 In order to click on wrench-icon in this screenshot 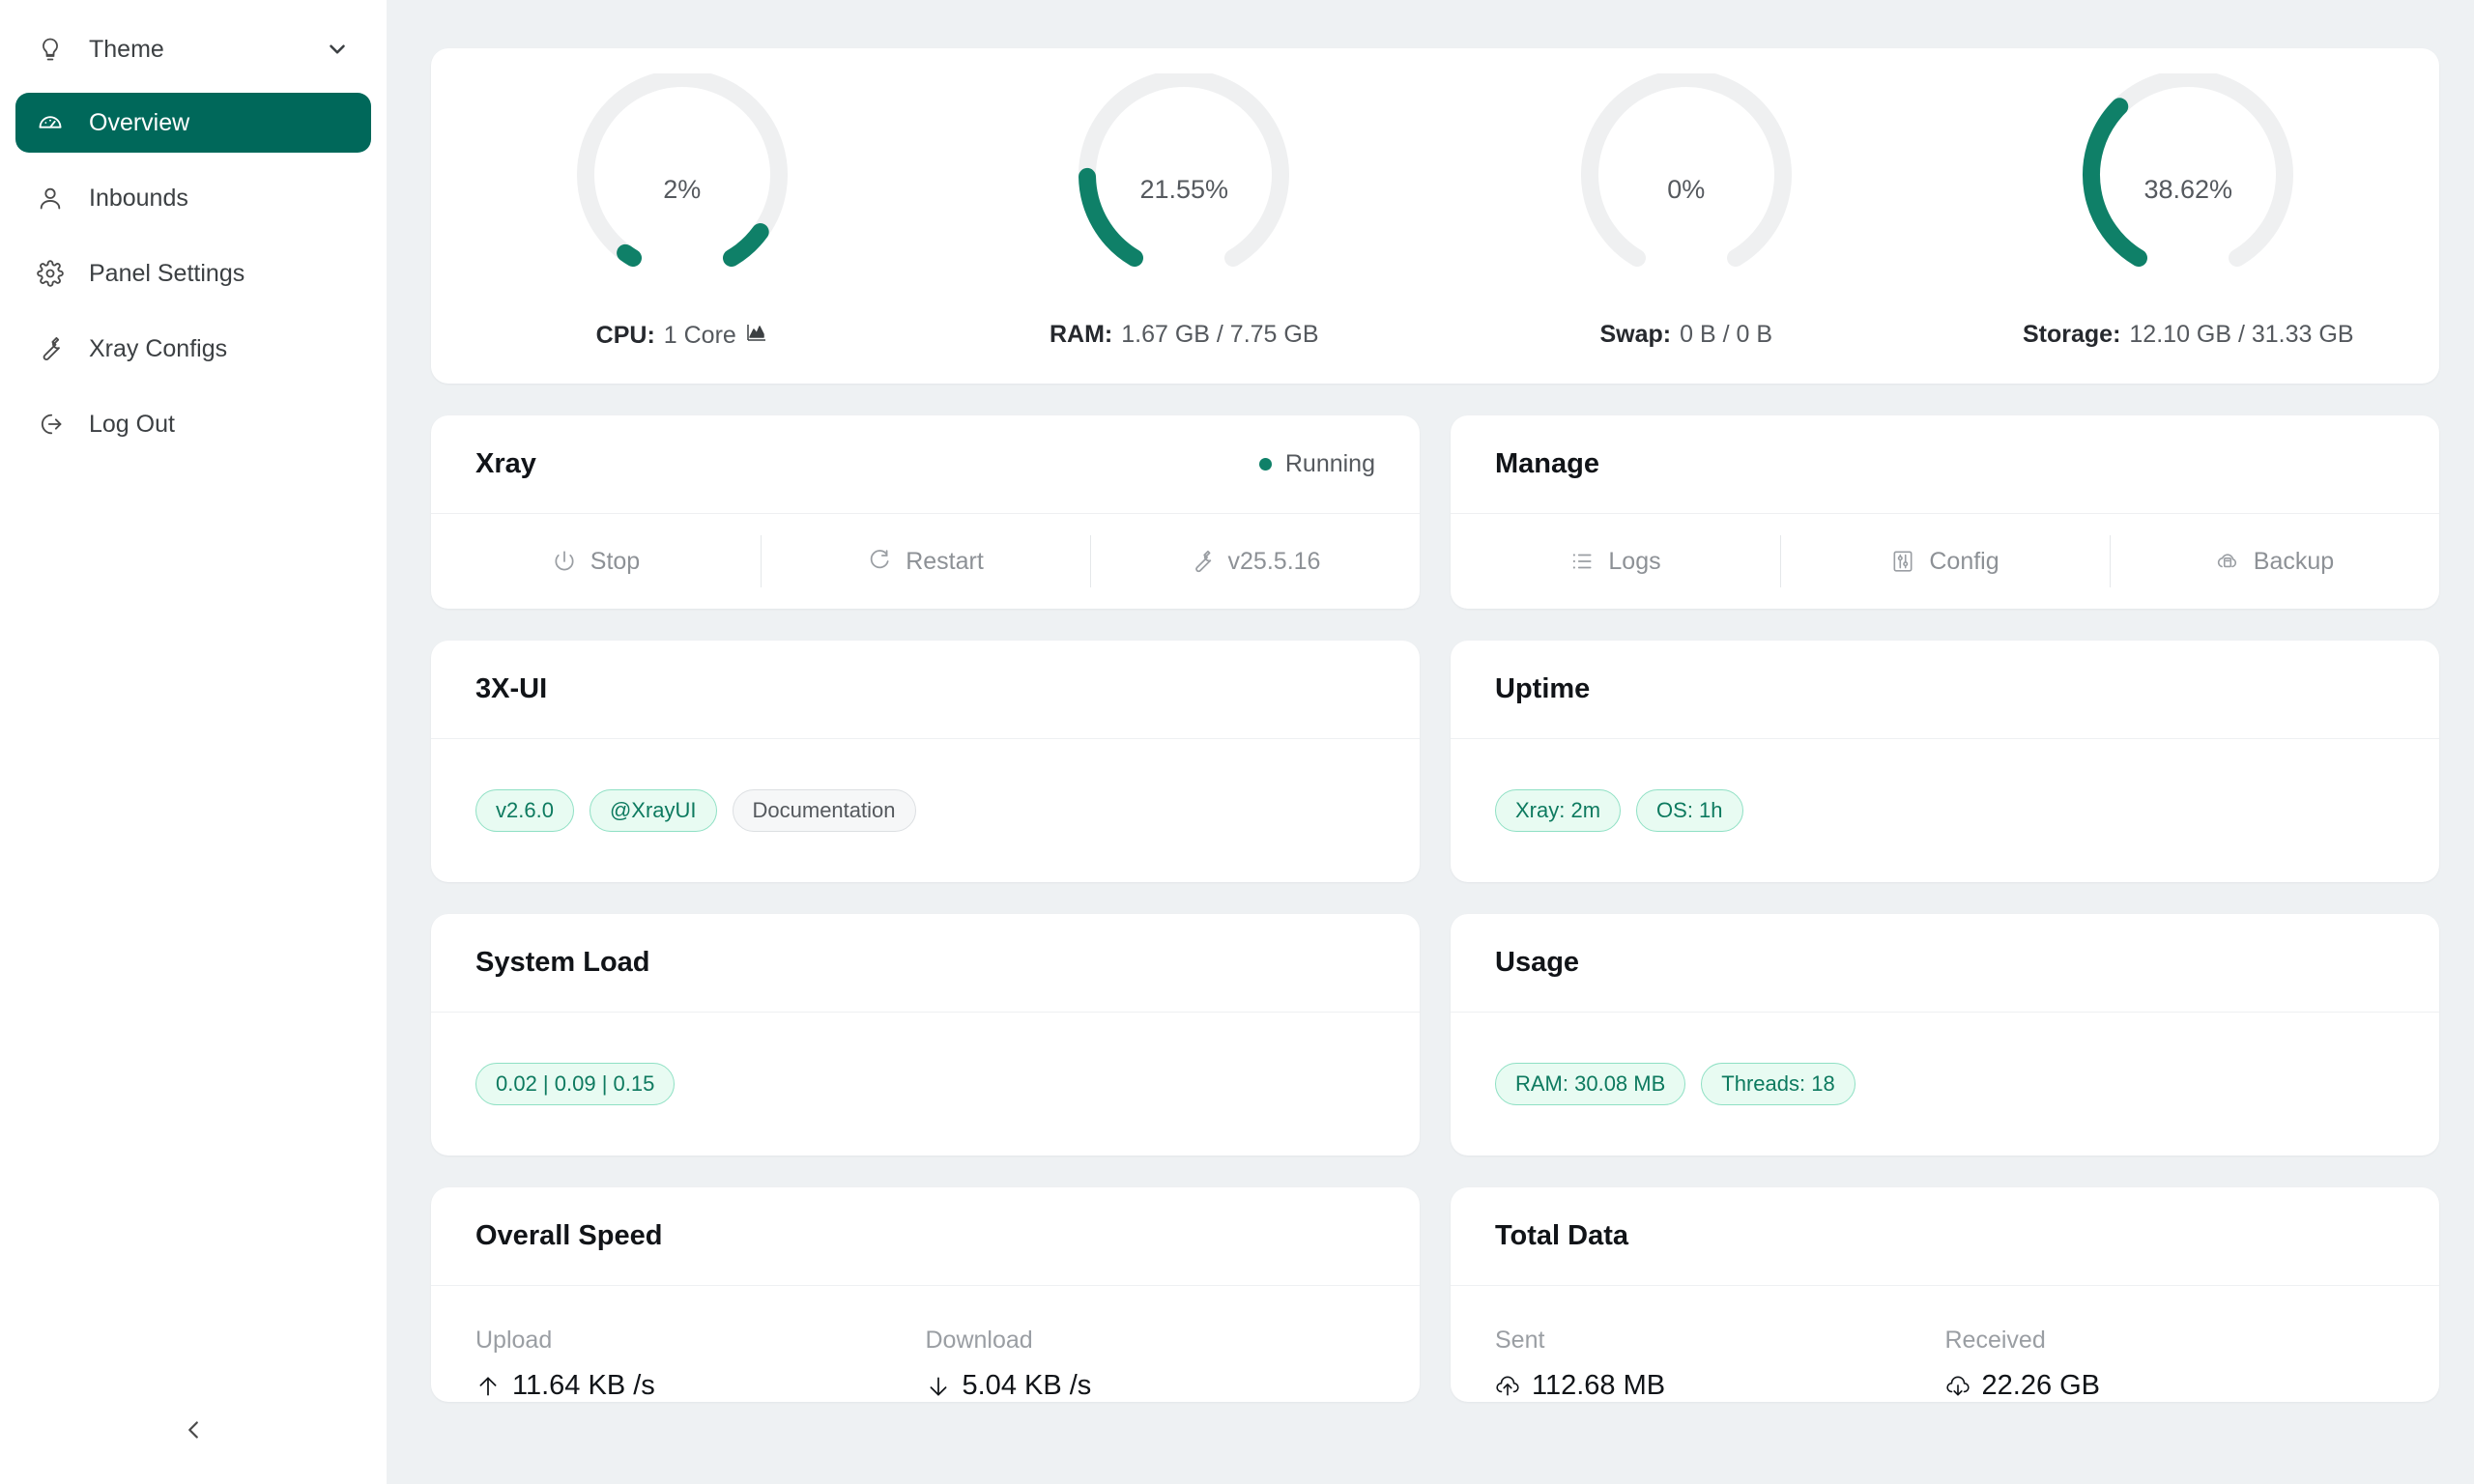, I will do `click(54, 348)`.